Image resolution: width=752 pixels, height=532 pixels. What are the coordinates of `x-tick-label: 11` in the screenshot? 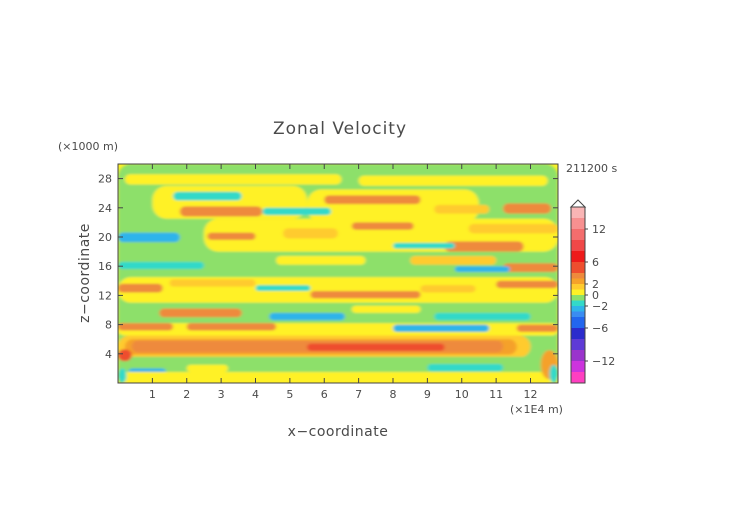 It's located at (496, 394).